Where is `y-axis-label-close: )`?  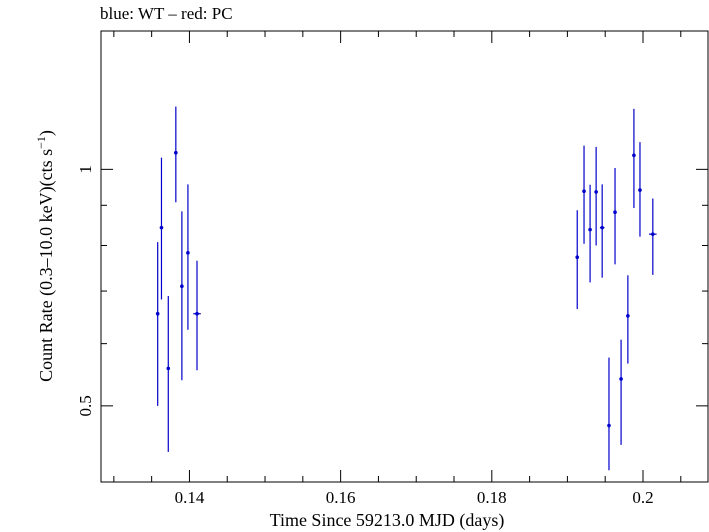
y-axis-label-close: ) is located at coordinates (46, 133).